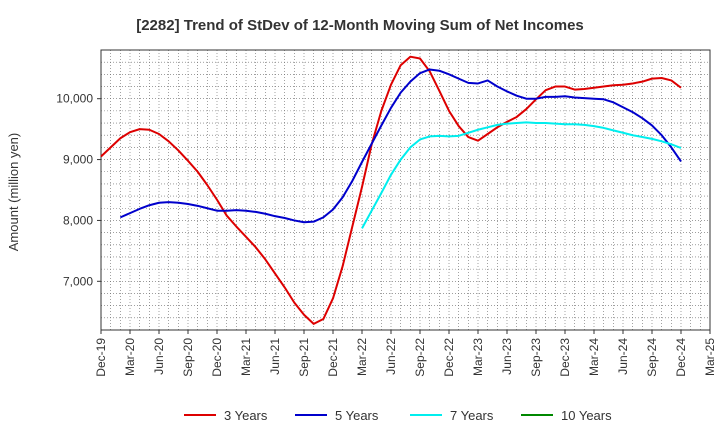 This screenshot has height=440, width=720. I want to click on y-tick-label: 7,000, so click(78, 281).